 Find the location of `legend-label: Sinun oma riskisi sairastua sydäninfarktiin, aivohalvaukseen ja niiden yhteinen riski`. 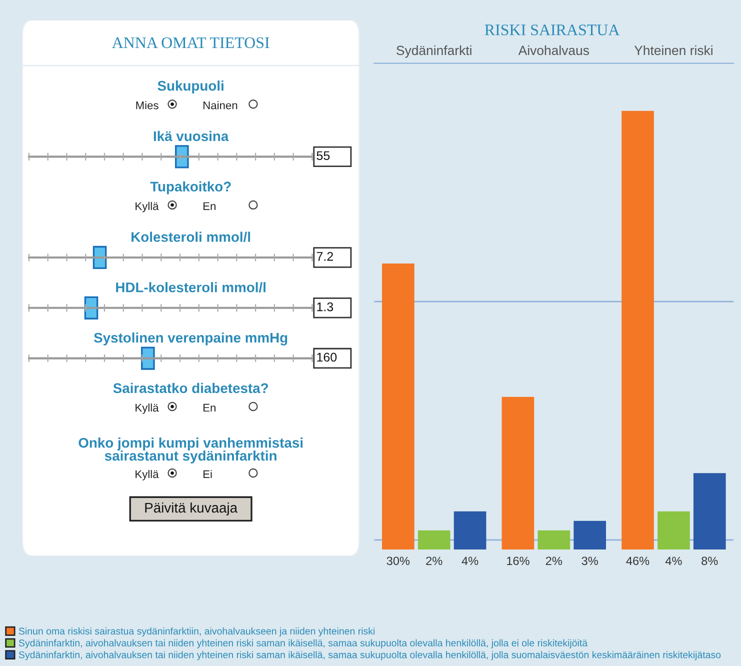

legend-label: Sinun oma riskisi sairastua sydäninfarktiin, aivohalvaukseen ja niiden yhteinen riski is located at coordinates (196, 631).